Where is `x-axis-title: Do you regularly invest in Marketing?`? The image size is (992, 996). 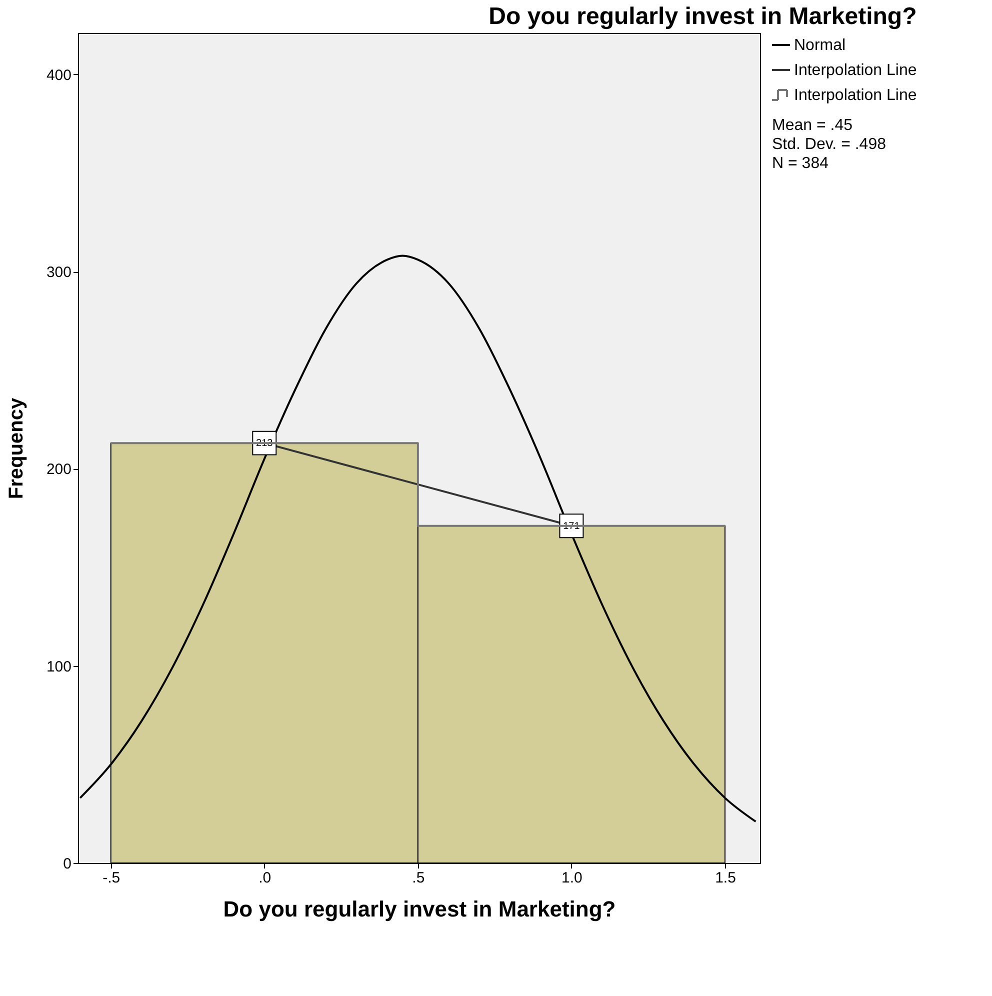
x-axis-title: Do you regularly invest in Marketing? is located at coordinates (419, 909).